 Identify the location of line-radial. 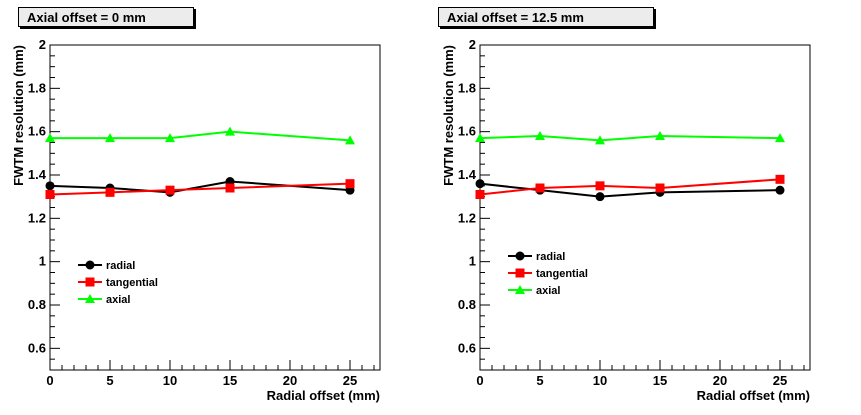
(200, 187).